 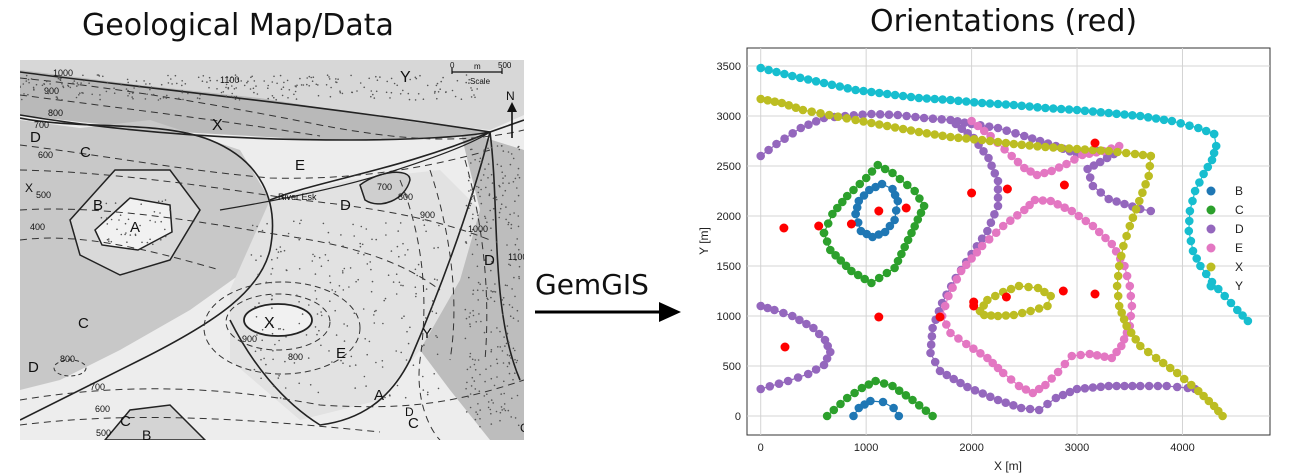 What do you see at coordinates (1211, 267) in the screenshot?
I see `legend-marker` at bounding box center [1211, 267].